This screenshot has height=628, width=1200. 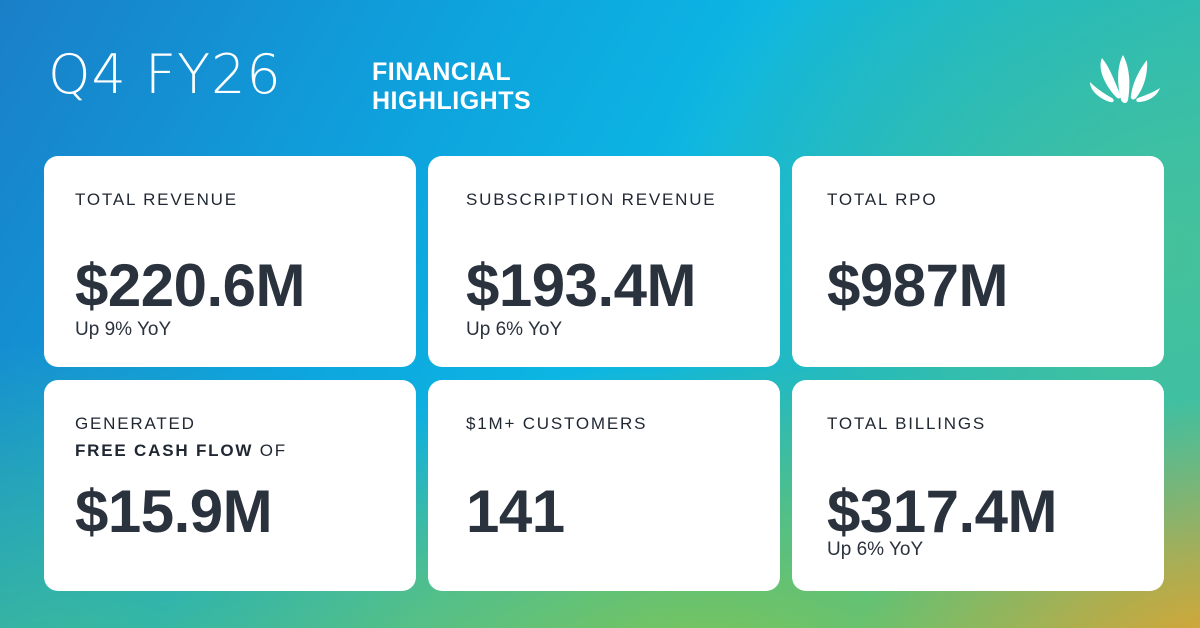 What do you see at coordinates (882, 199) in the screenshot?
I see `card-label: TOTAL RPO` at bounding box center [882, 199].